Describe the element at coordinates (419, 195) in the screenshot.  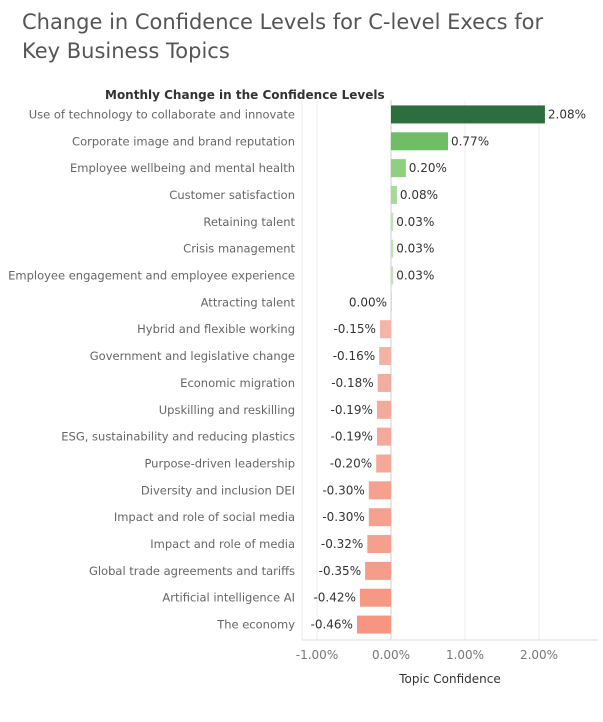
I see `data-label: 0.08%` at that location.